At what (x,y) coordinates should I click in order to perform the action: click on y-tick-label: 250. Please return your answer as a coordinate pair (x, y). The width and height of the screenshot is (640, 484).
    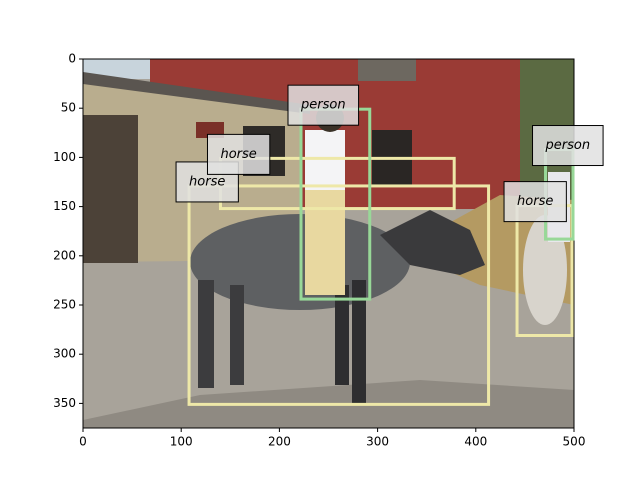
    Looking at the image, I should click on (64, 305).